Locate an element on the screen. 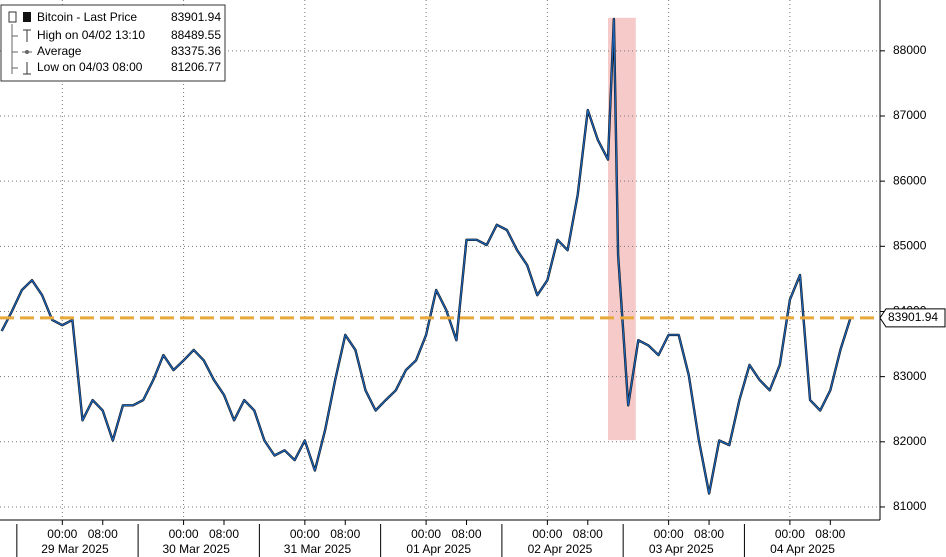  legend-value: 83375.36 is located at coordinates (196, 51).